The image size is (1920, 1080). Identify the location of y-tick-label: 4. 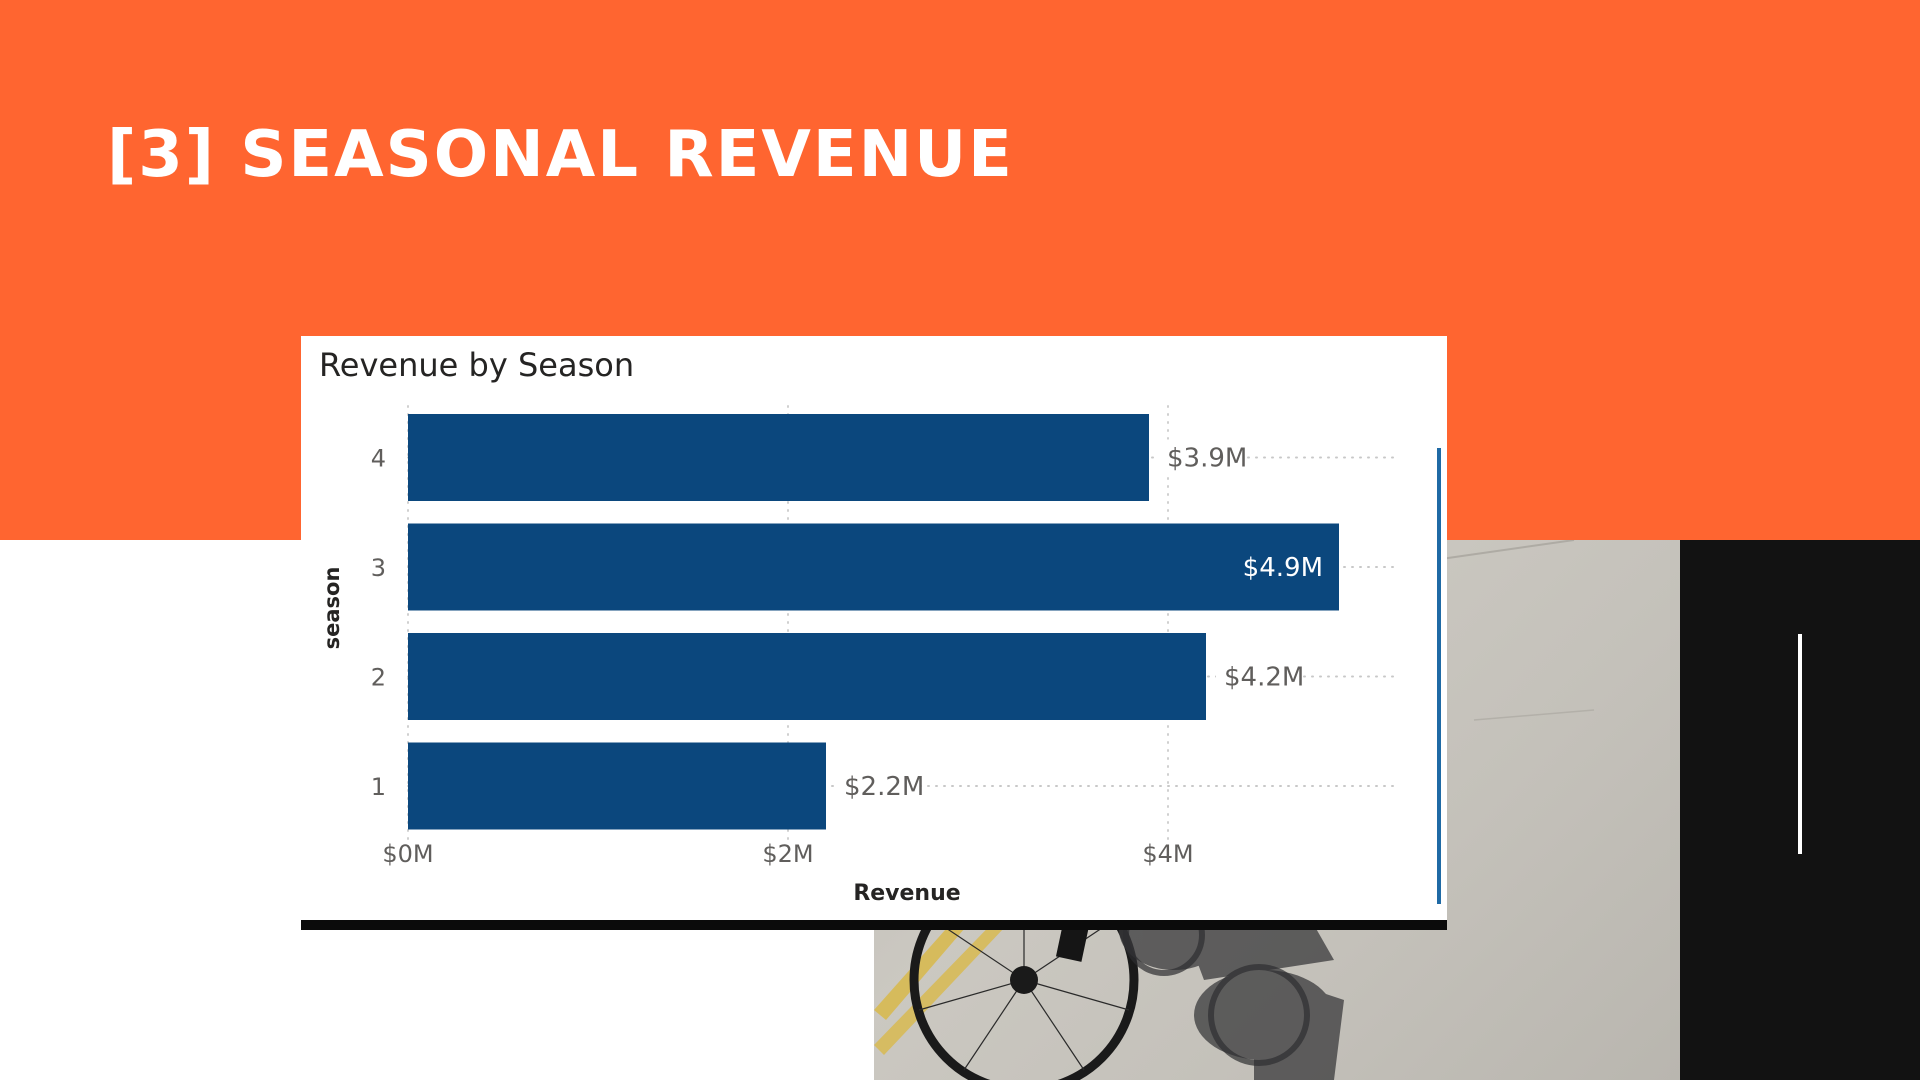
(378, 459).